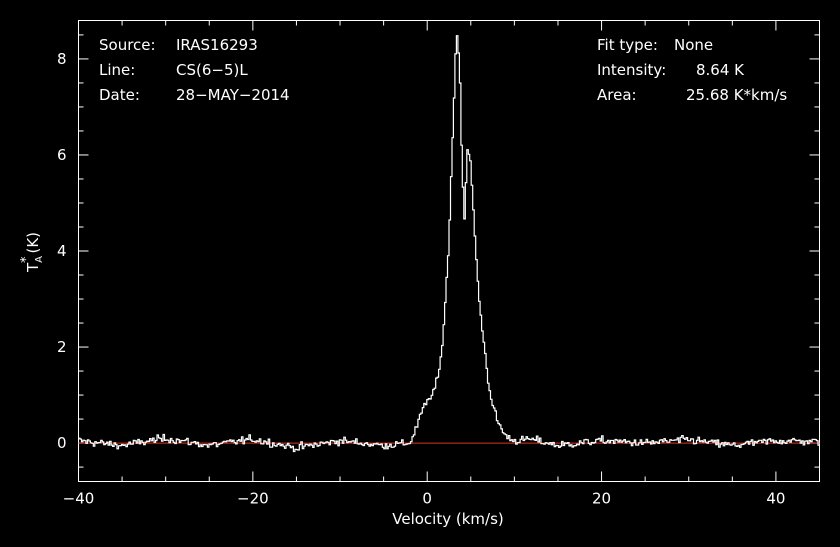 This screenshot has width=840, height=547. Describe the element at coordinates (427, 499) in the screenshot. I see `x-tick-label: 0` at that location.